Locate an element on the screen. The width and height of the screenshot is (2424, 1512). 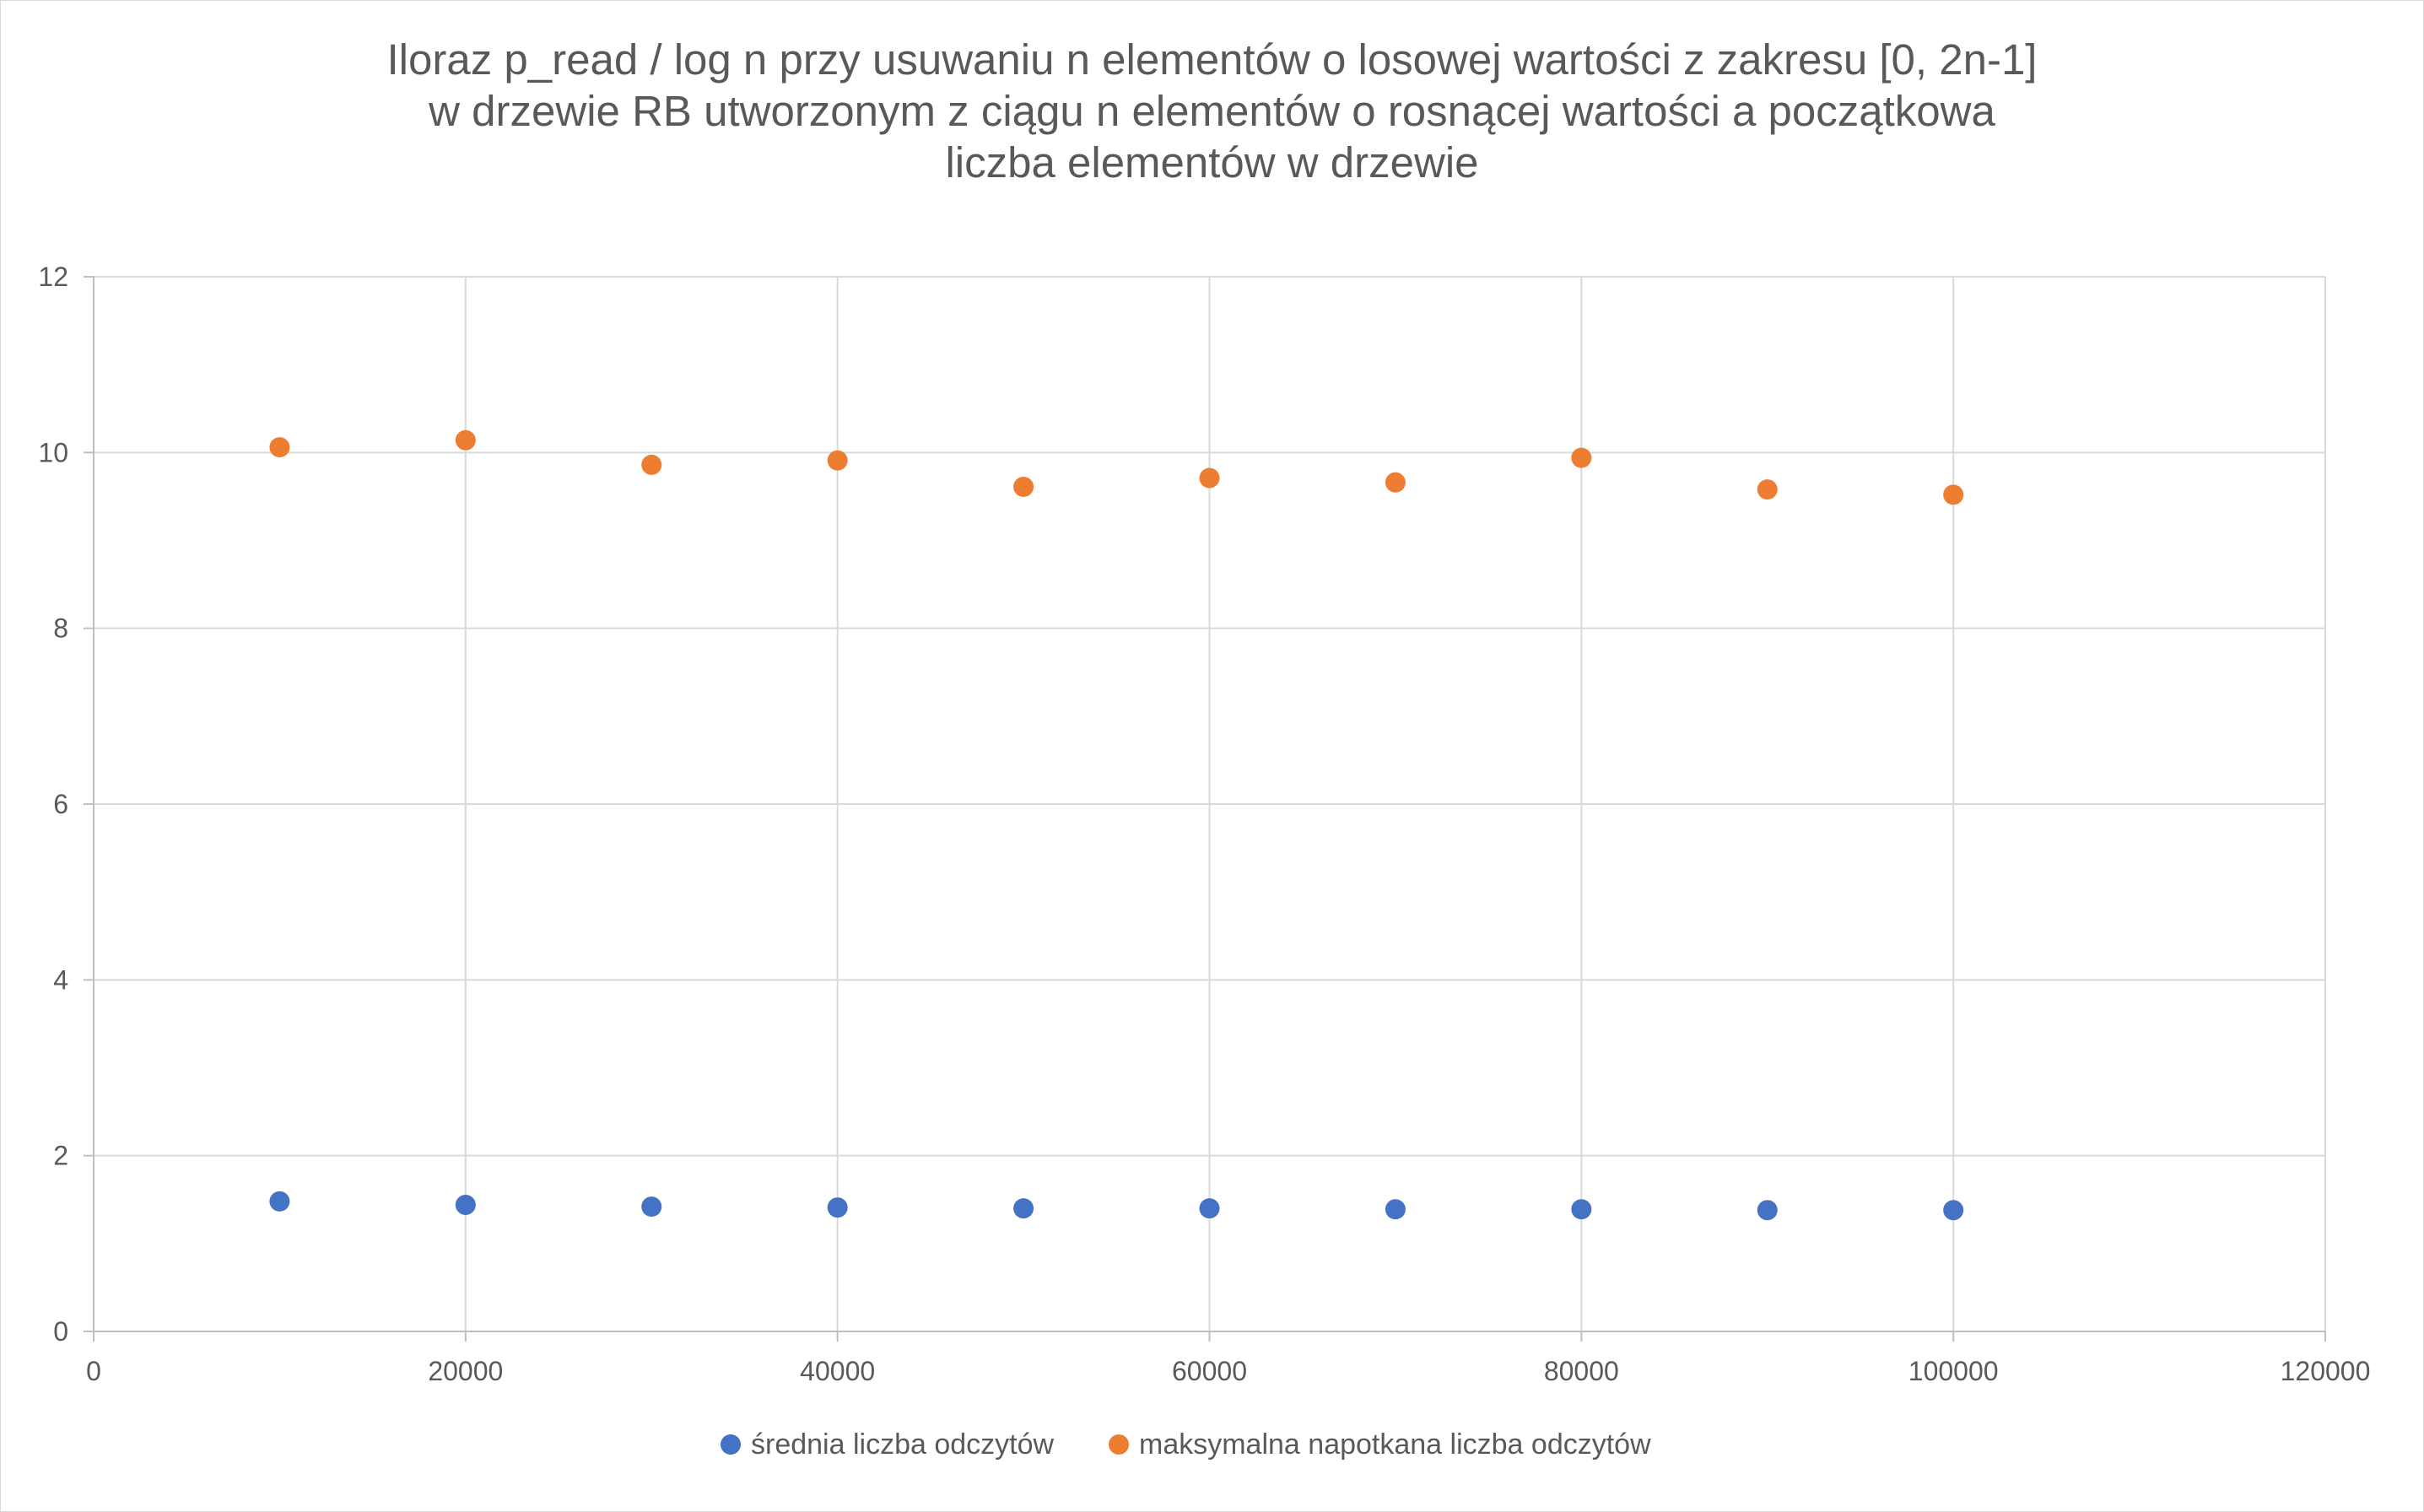
y-tick-label: 6 is located at coordinates (60, 804).